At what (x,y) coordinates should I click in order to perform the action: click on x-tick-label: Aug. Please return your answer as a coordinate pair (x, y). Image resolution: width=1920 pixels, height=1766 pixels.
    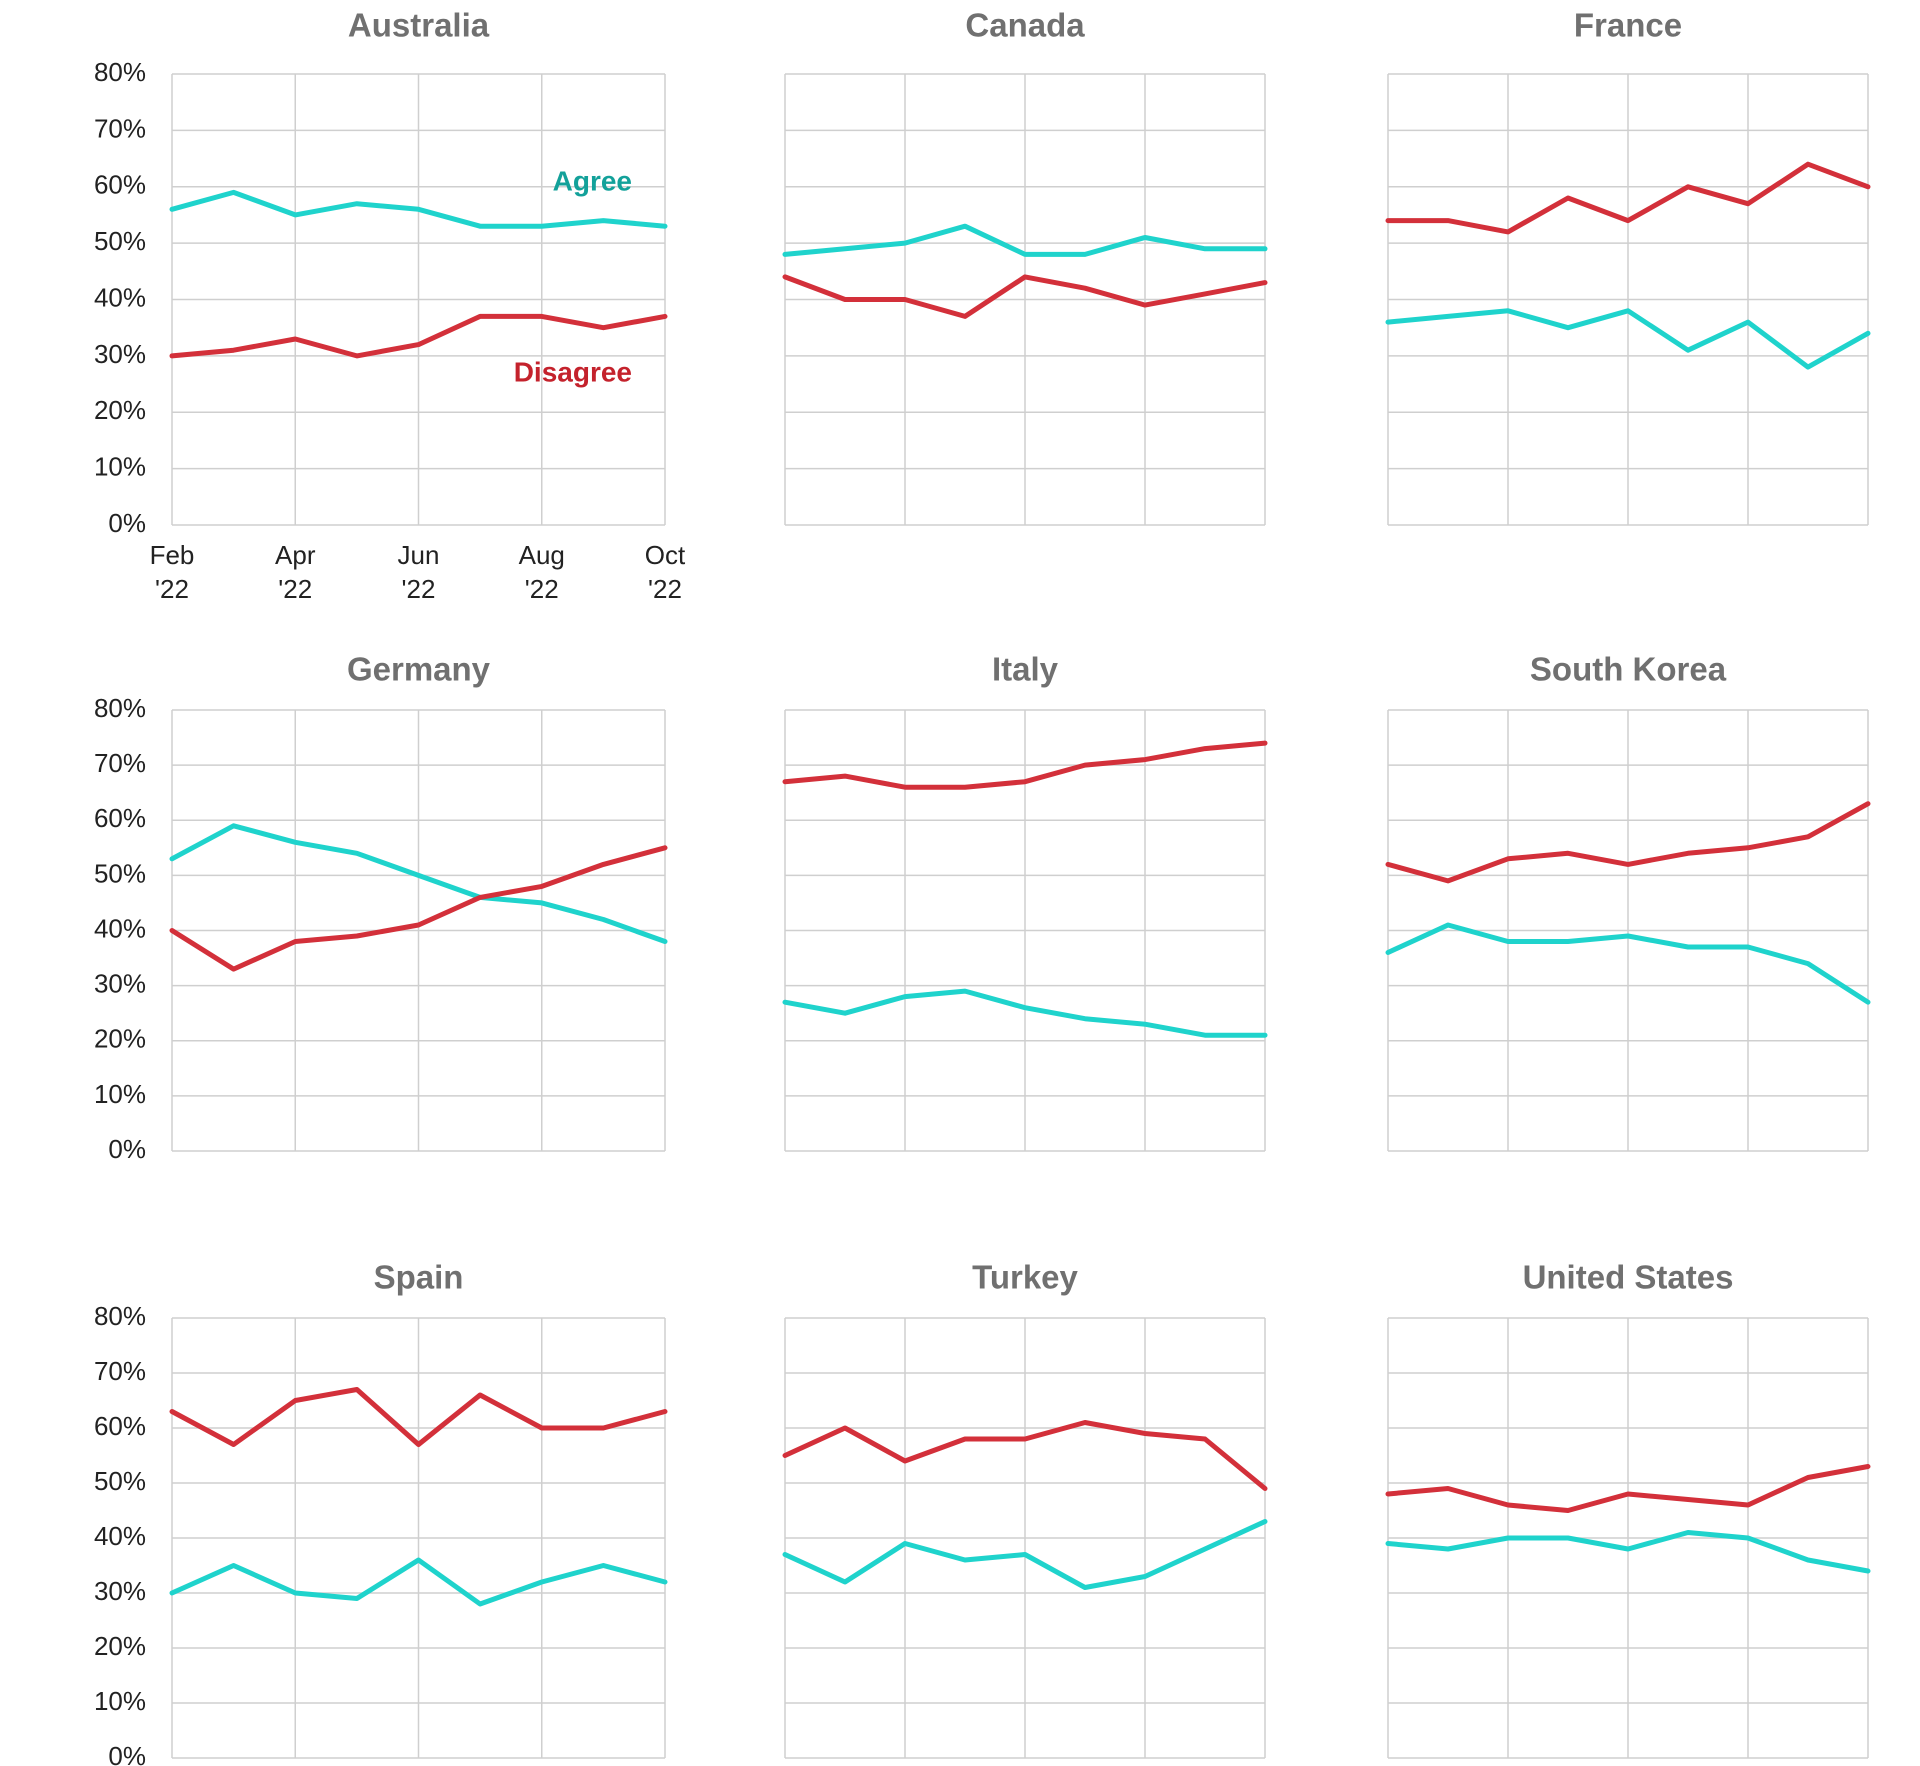
    Looking at the image, I should click on (542, 555).